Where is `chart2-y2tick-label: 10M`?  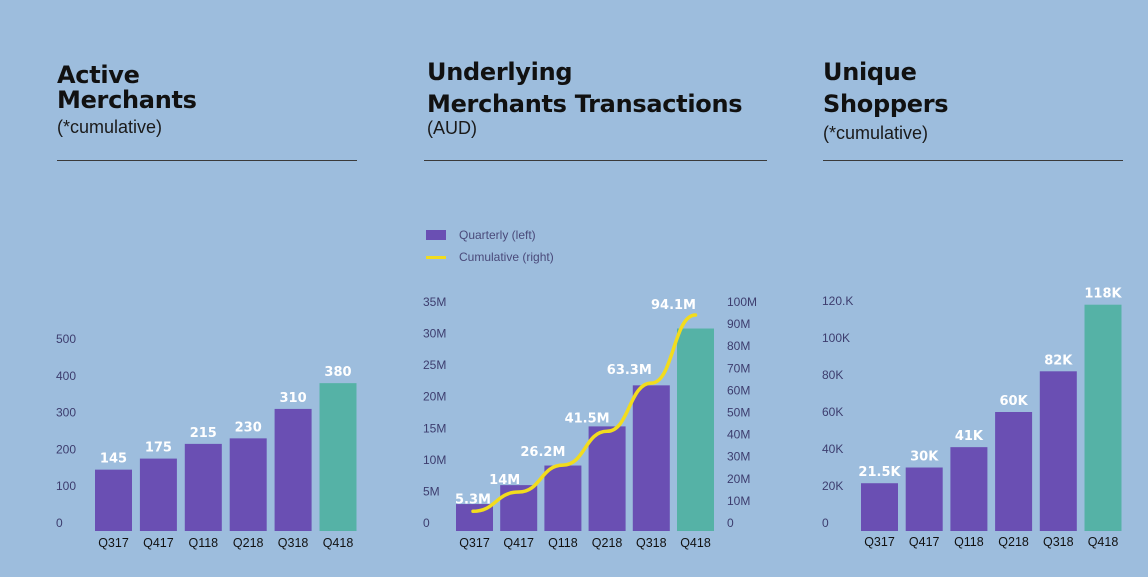
chart2-y2tick-label: 10M is located at coordinates (738, 501).